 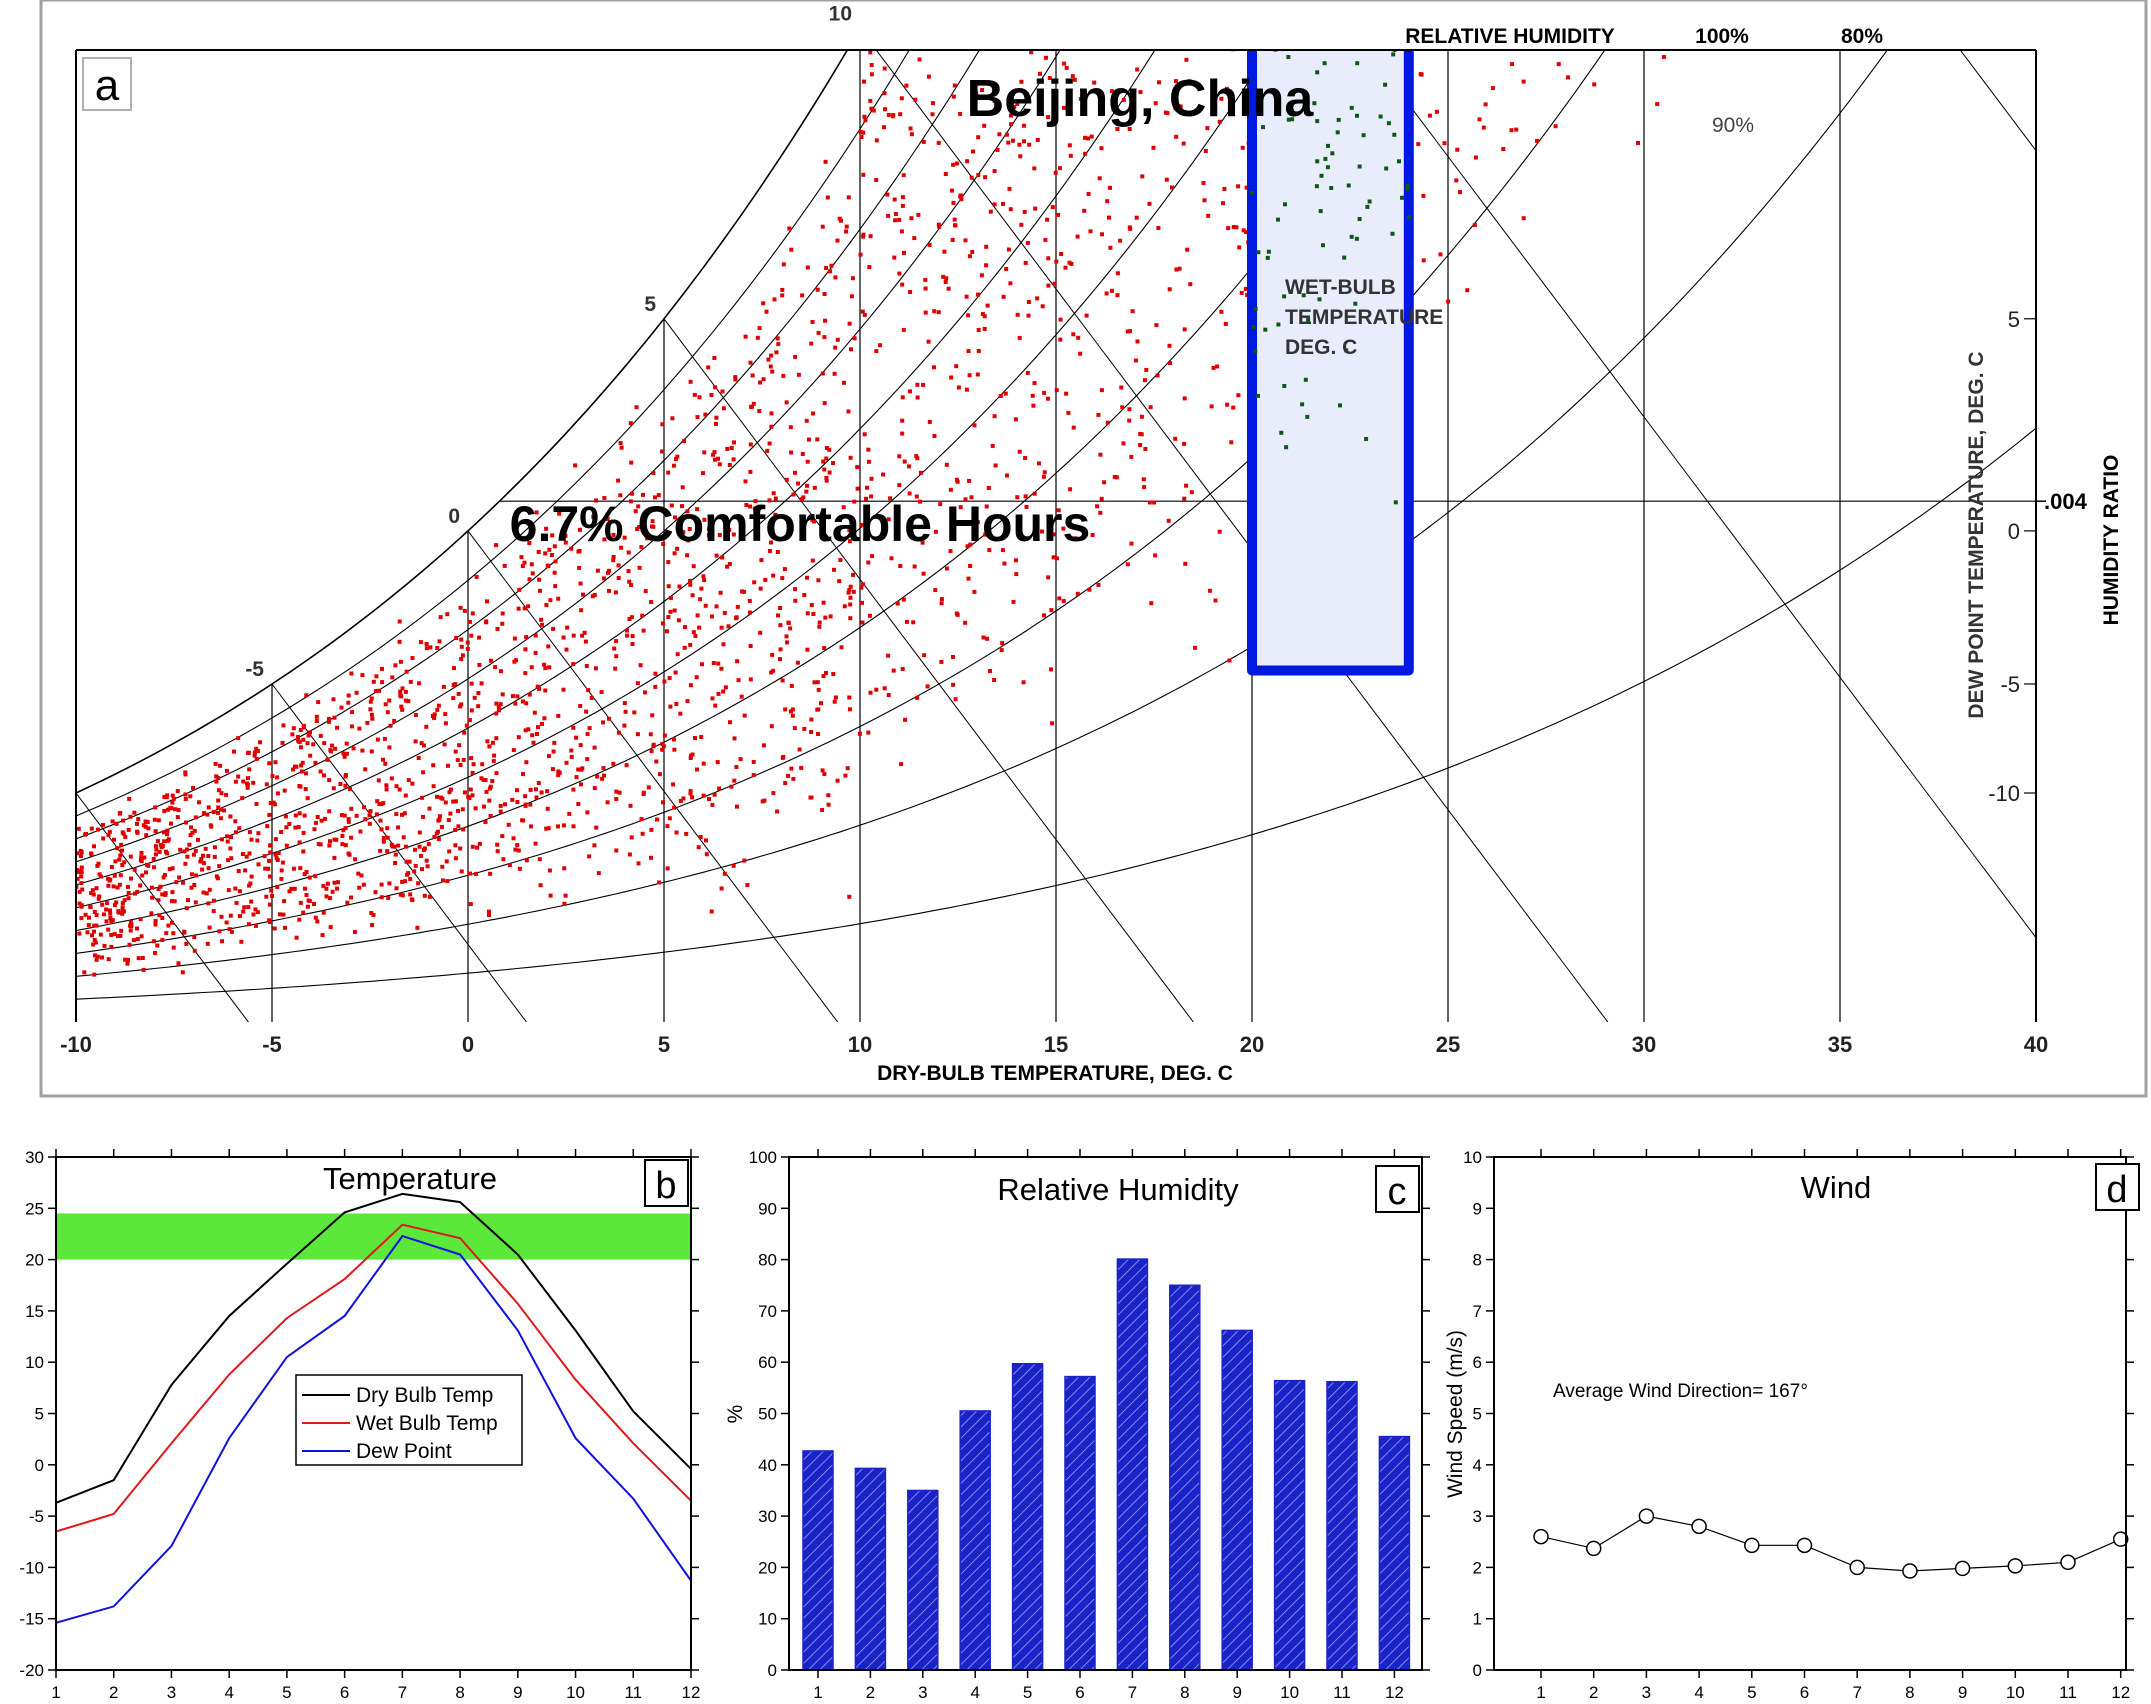 What do you see at coordinates (1962, 1568) in the screenshot?
I see `wind-speed-point` at bounding box center [1962, 1568].